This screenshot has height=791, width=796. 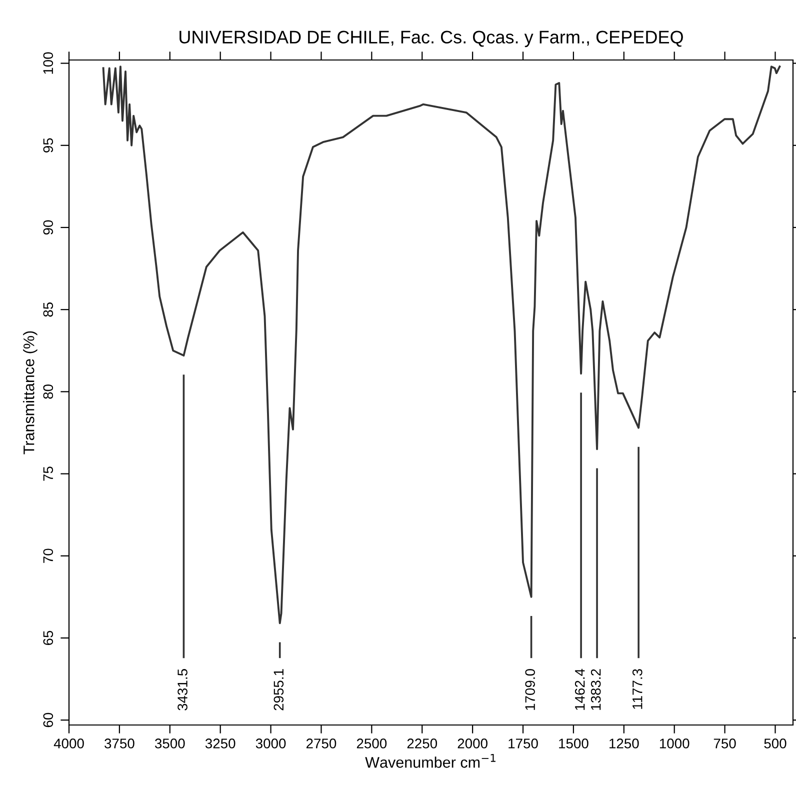 I want to click on x-tick-label: 750, so click(x=725, y=743).